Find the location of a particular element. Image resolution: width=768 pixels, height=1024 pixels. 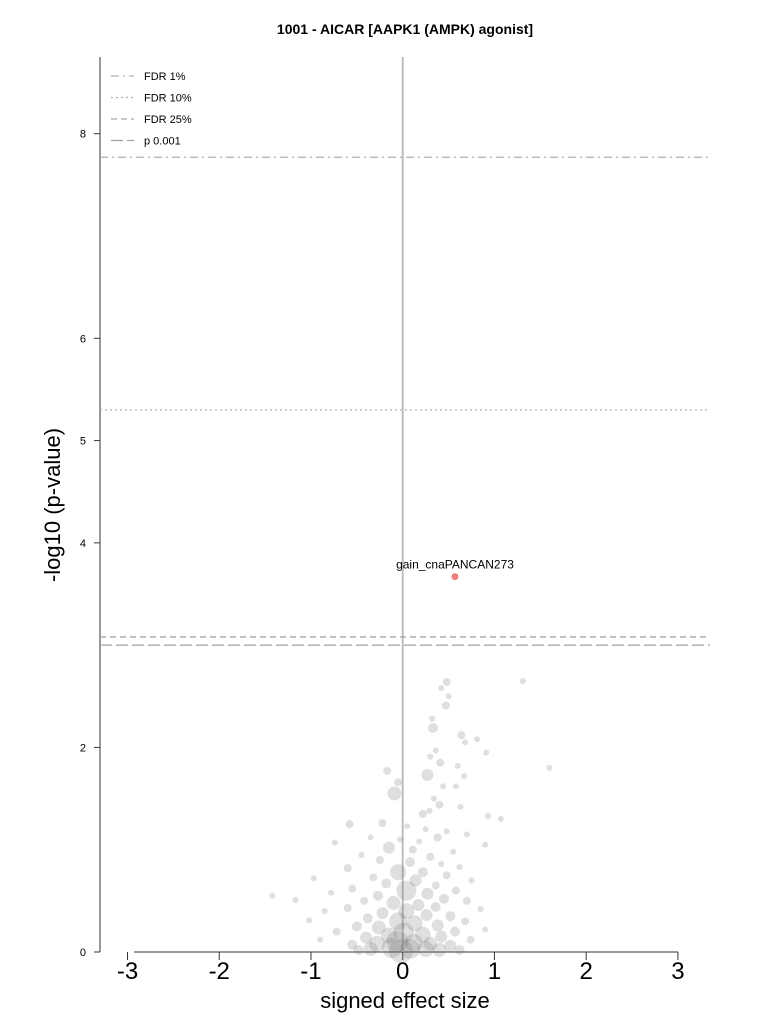

y-tick-label: 8 is located at coordinates (83, 135).